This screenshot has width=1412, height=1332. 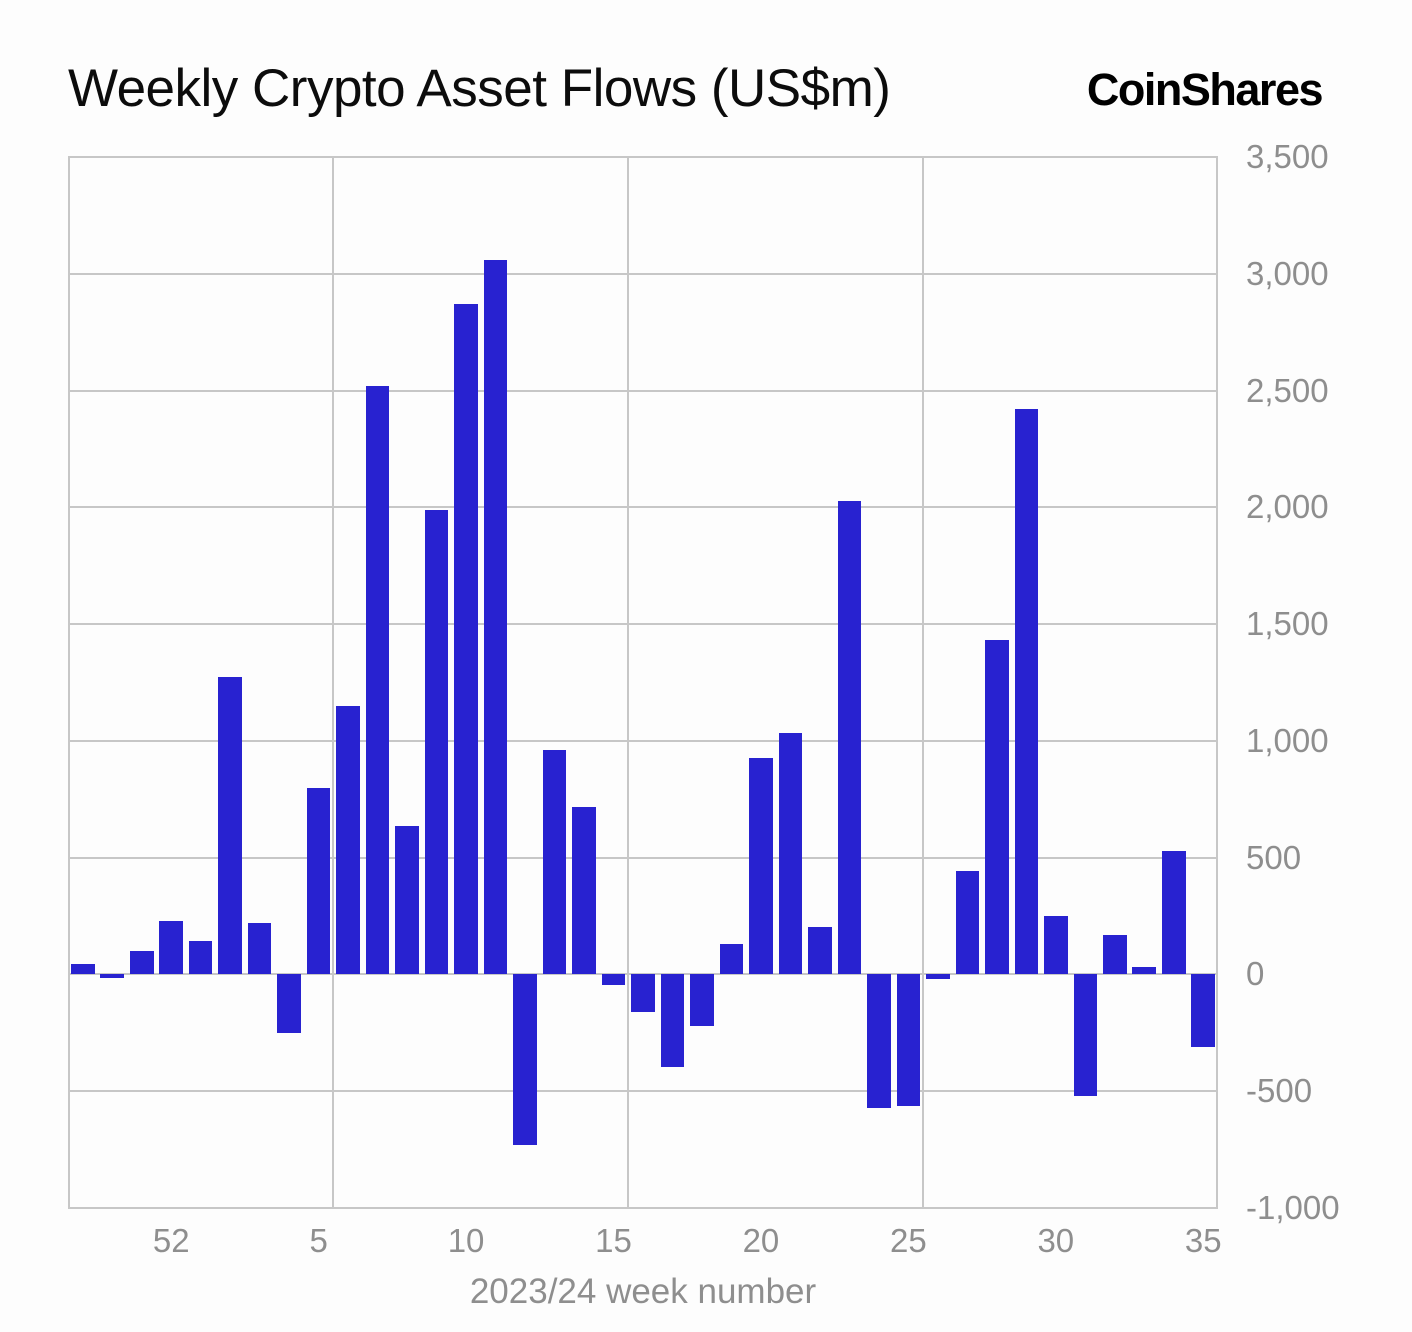 What do you see at coordinates (1274, 857) in the screenshot?
I see `y-tick-label: 500` at bounding box center [1274, 857].